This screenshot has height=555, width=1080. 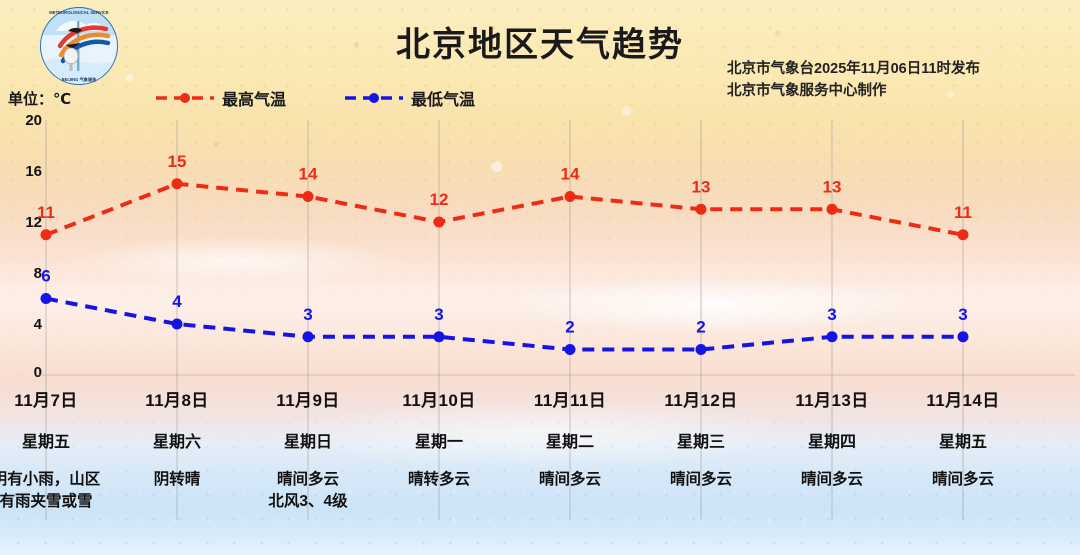 I want to click on day-date: 11月11日, so click(x=570, y=400).